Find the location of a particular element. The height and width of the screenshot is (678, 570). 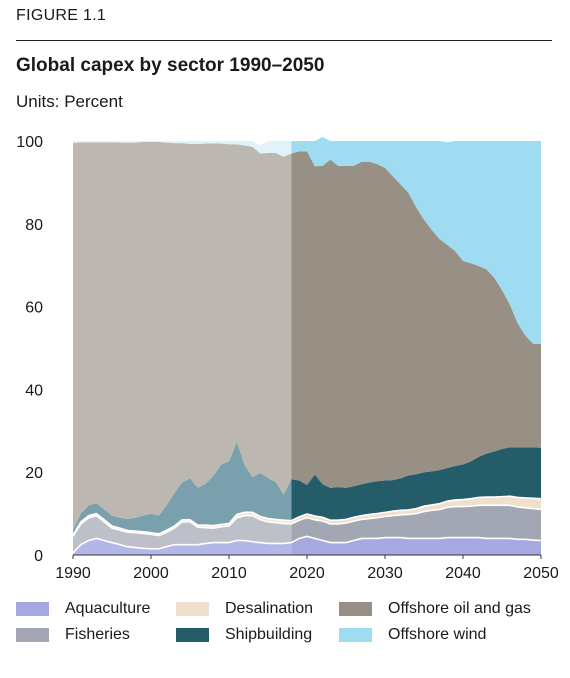

x-tick-label: 1990 is located at coordinates (73, 573).